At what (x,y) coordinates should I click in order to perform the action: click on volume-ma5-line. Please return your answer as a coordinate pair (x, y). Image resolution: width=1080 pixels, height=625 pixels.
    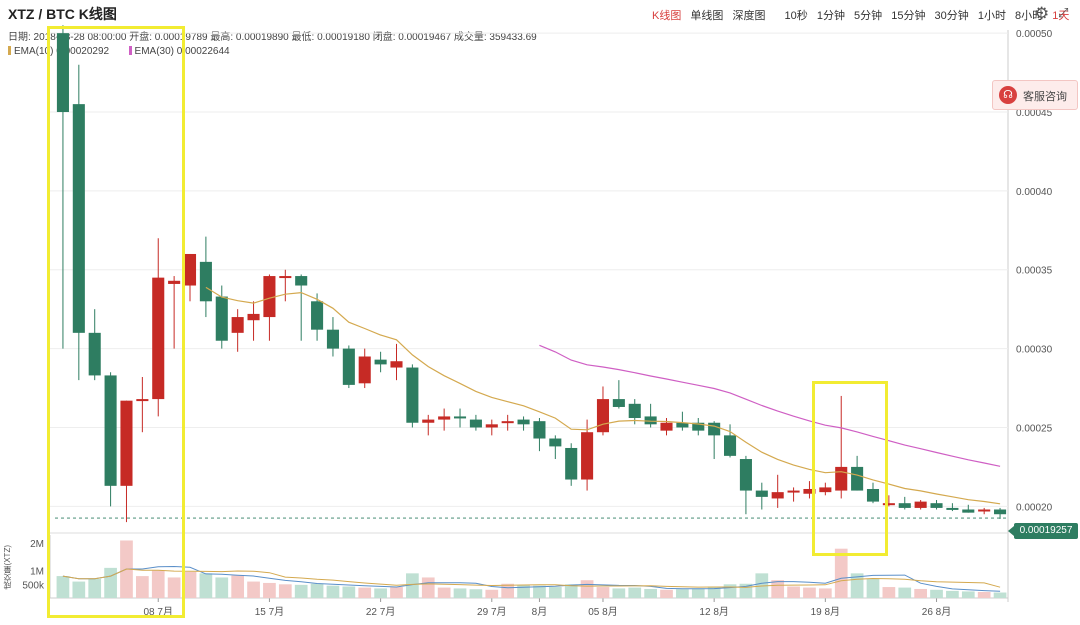
    Looking at the image, I should click on (531, 578).